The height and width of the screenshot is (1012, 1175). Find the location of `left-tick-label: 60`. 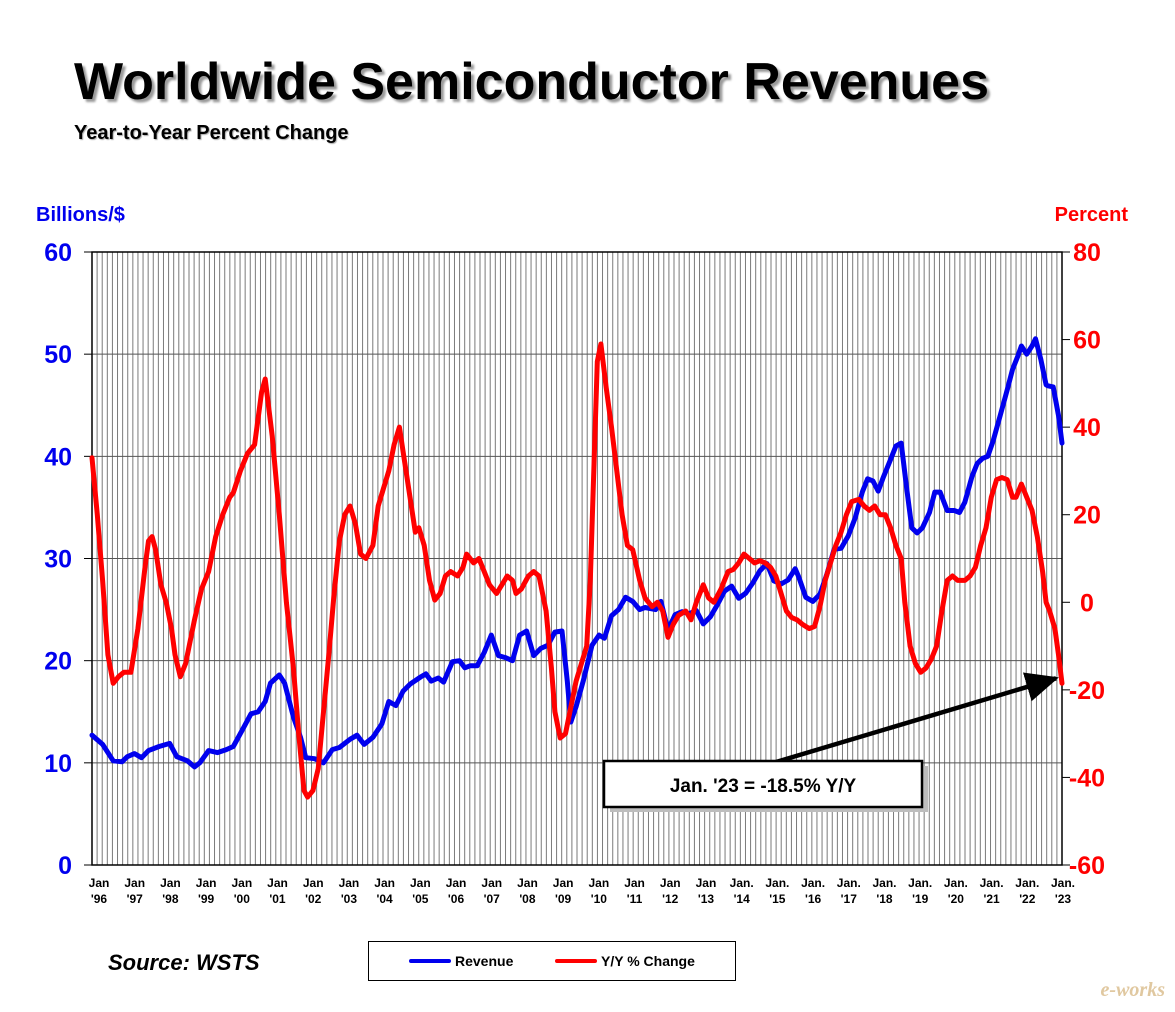

left-tick-label: 60 is located at coordinates (58, 253).